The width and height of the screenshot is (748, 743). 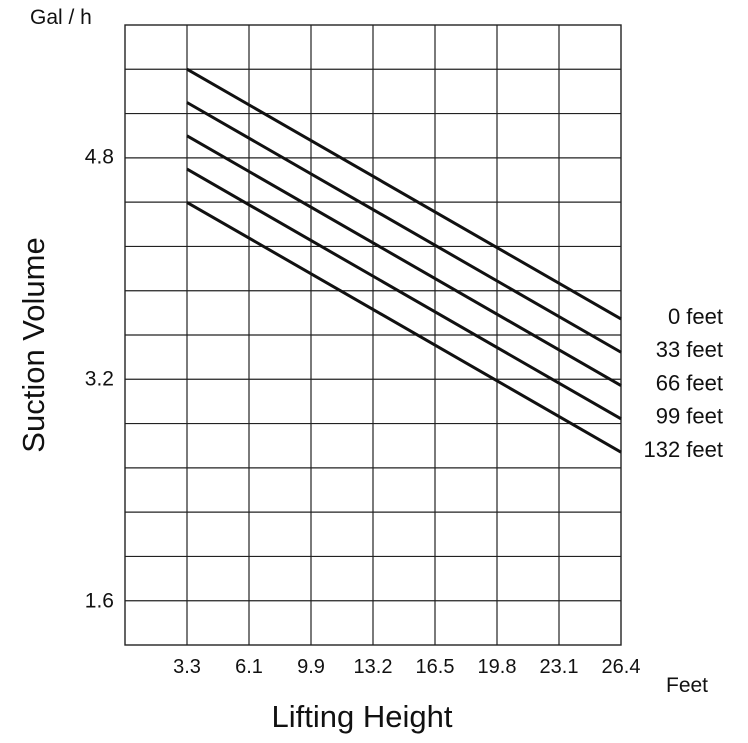 I want to click on series-label-2: 66 feet, so click(x=689, y=382).